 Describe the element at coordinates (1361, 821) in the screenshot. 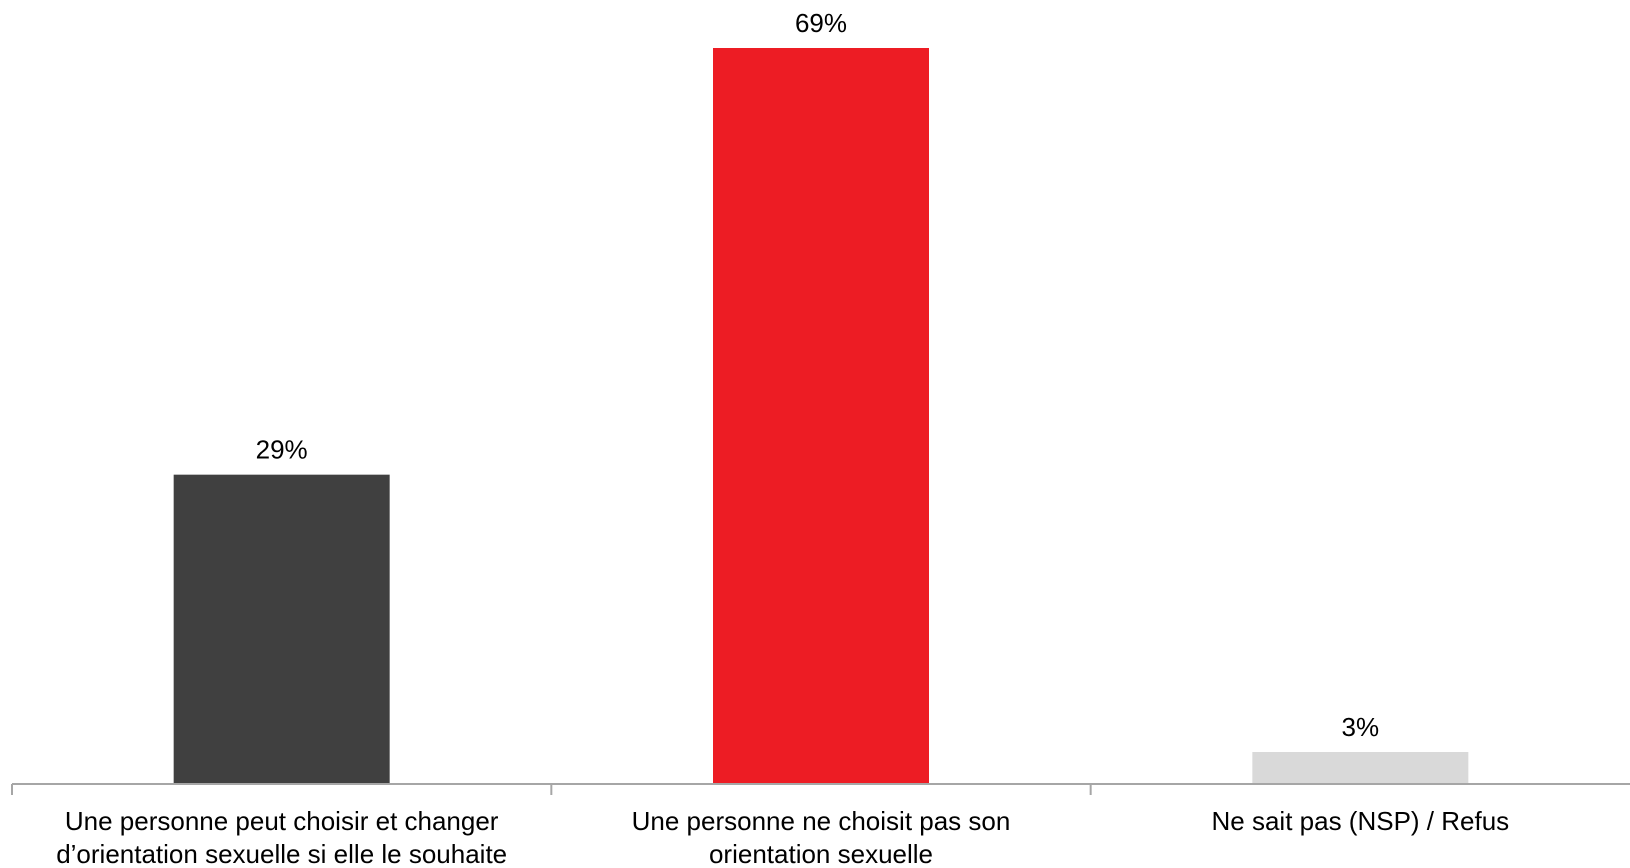

I see `category-label-3: Ne sait pas (NSP) / Refus` at that location.